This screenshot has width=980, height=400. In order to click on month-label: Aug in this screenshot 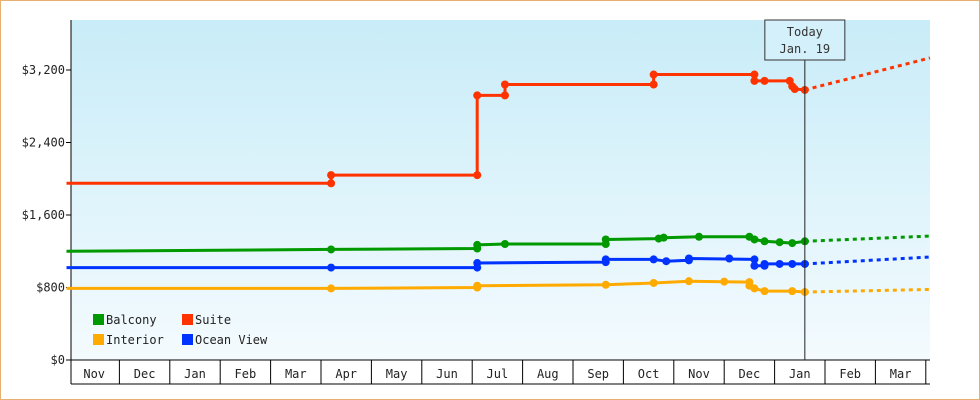, I will do `click(548, 374)`.